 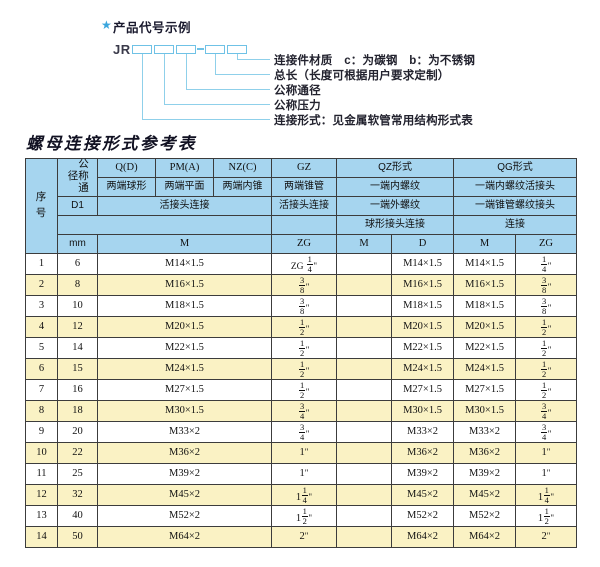 What do you see at coordinates (422, 537) in the screenshot?
I see `cell-qz-d: M64×2` at bounding box center [422, 537].